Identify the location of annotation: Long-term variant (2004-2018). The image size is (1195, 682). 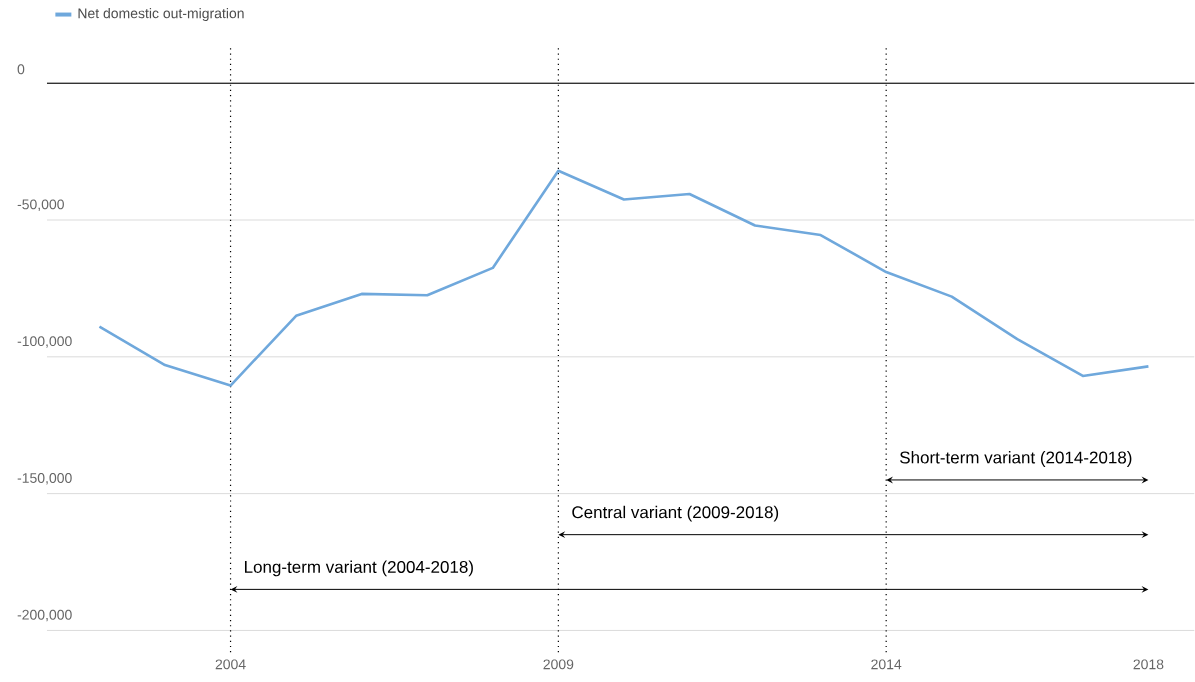
(358, 568).